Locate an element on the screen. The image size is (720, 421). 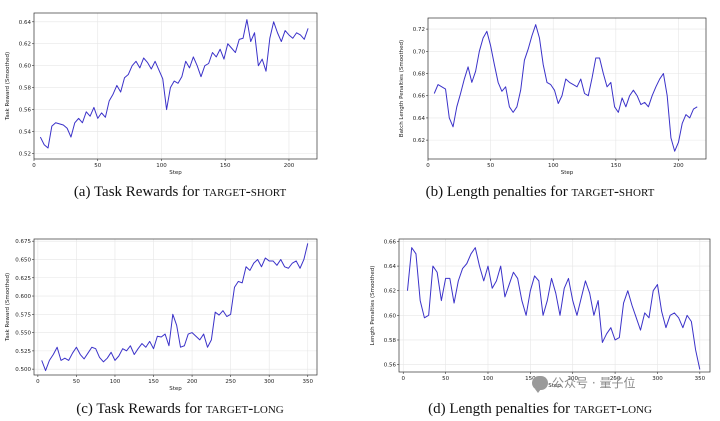
y-tick-label: 0.625 is located at coordinates (23, 279).